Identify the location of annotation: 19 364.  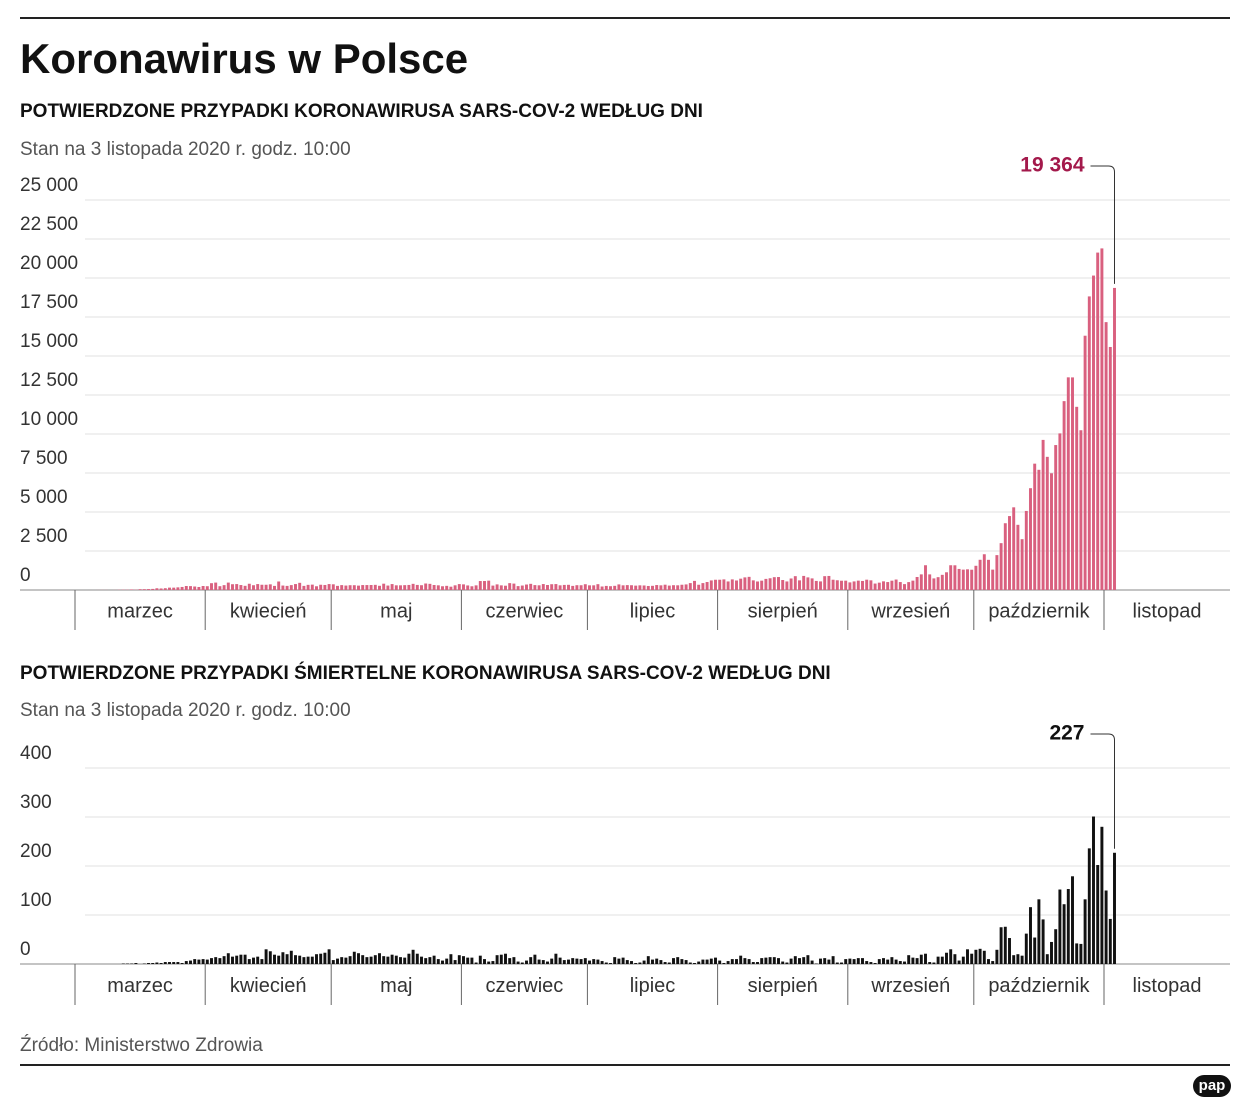
(1052, 165).